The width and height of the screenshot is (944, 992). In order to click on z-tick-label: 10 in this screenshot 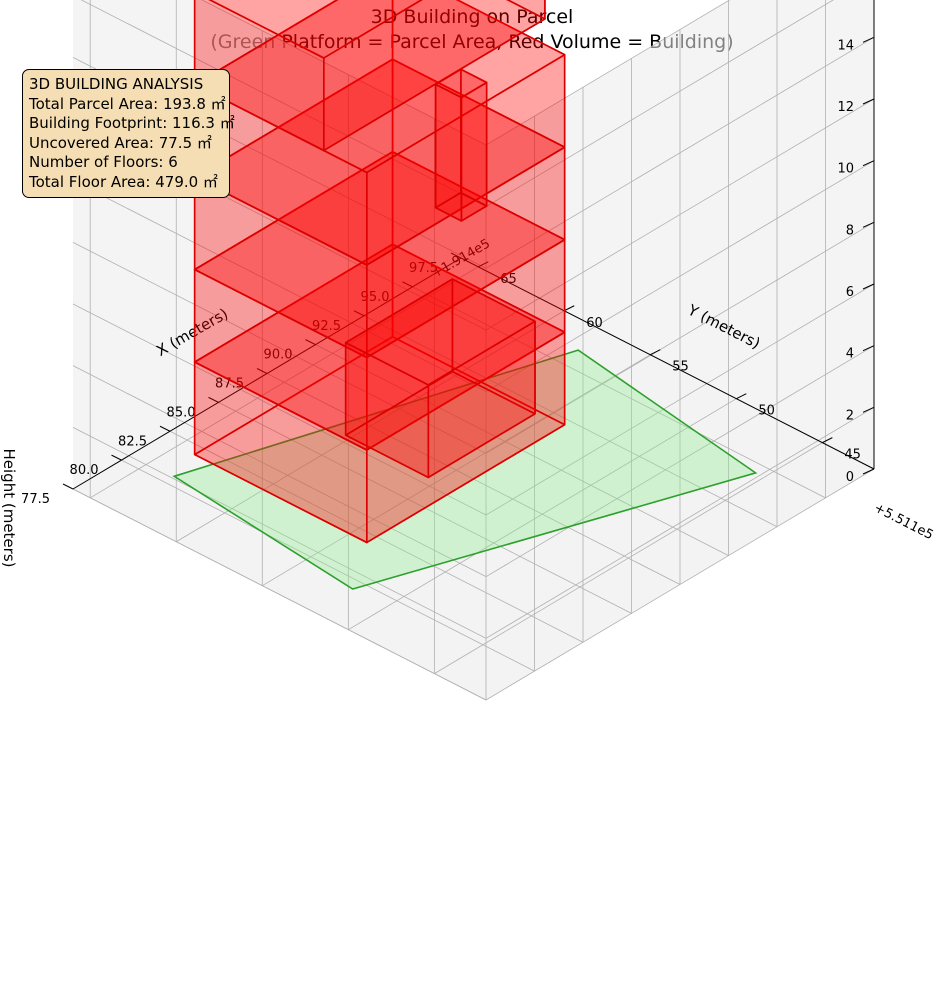, I will do `click(845, 169)`.